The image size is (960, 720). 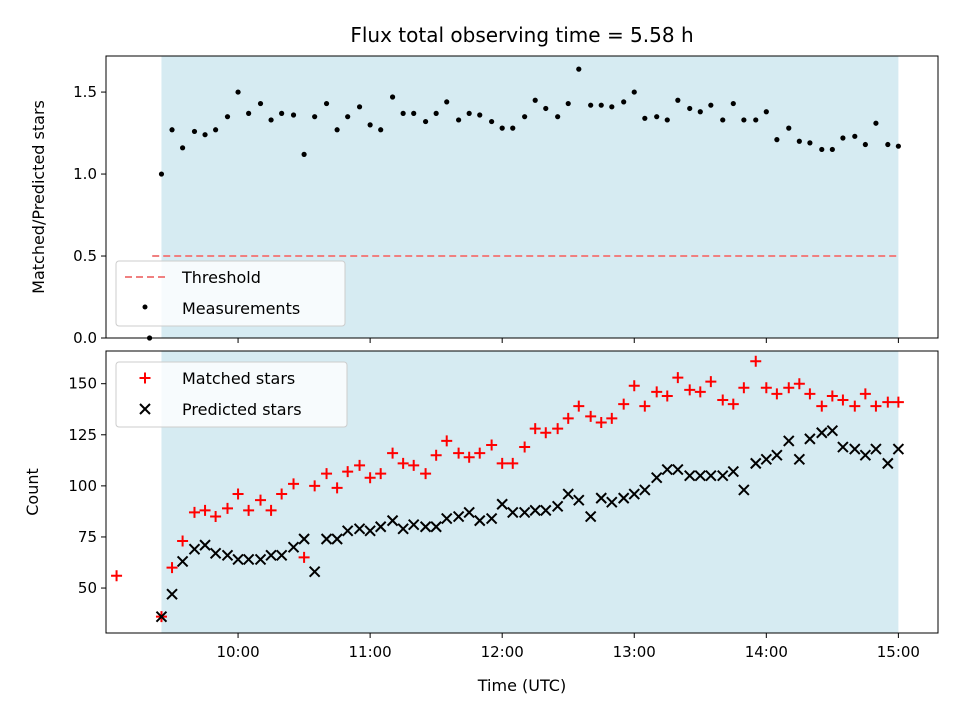 What do you see at coordinates (82, 384) in the screenshot?
I see `y-tick-label: 150` at bounding box center [82, 384].